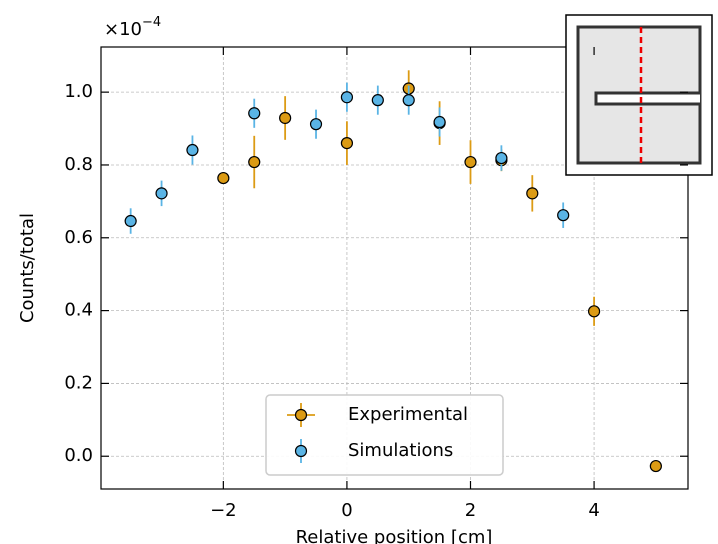 Image resolution: width=718 pixels, height=544 pixels. What do you see at coordinates (78, 310) in the screenshot?
I see `y-tick-label: 0.4` at bounding box center [78, 310].